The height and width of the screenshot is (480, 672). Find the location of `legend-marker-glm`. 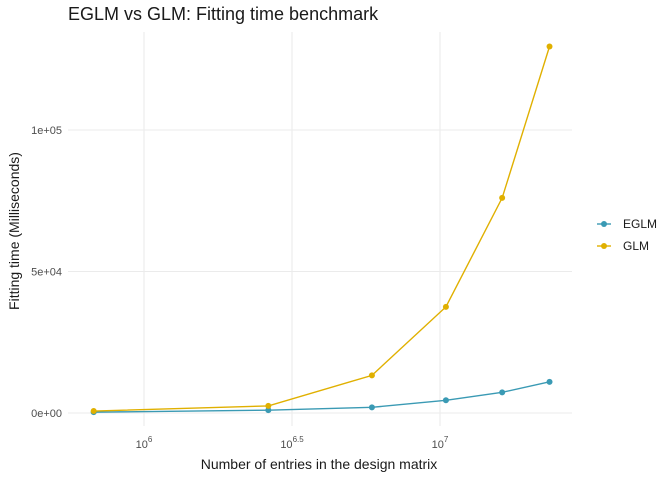

legend-marker-glm is located at coordinates (604, 246).